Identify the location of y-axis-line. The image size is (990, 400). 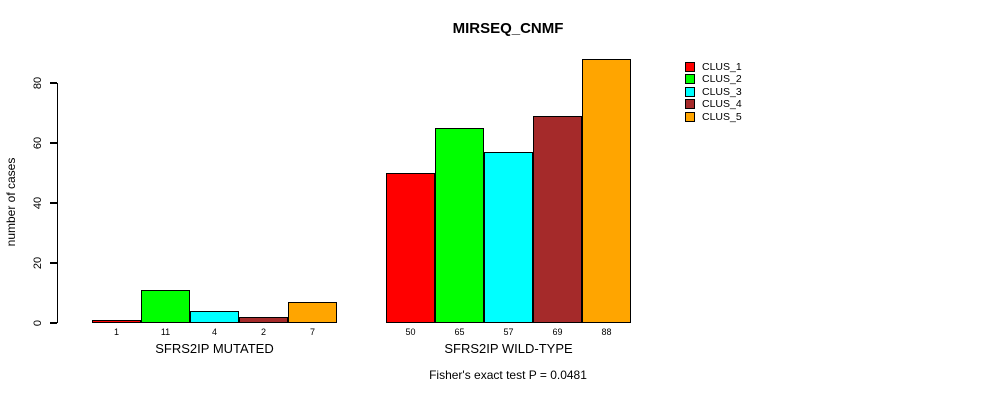
(58, 203).